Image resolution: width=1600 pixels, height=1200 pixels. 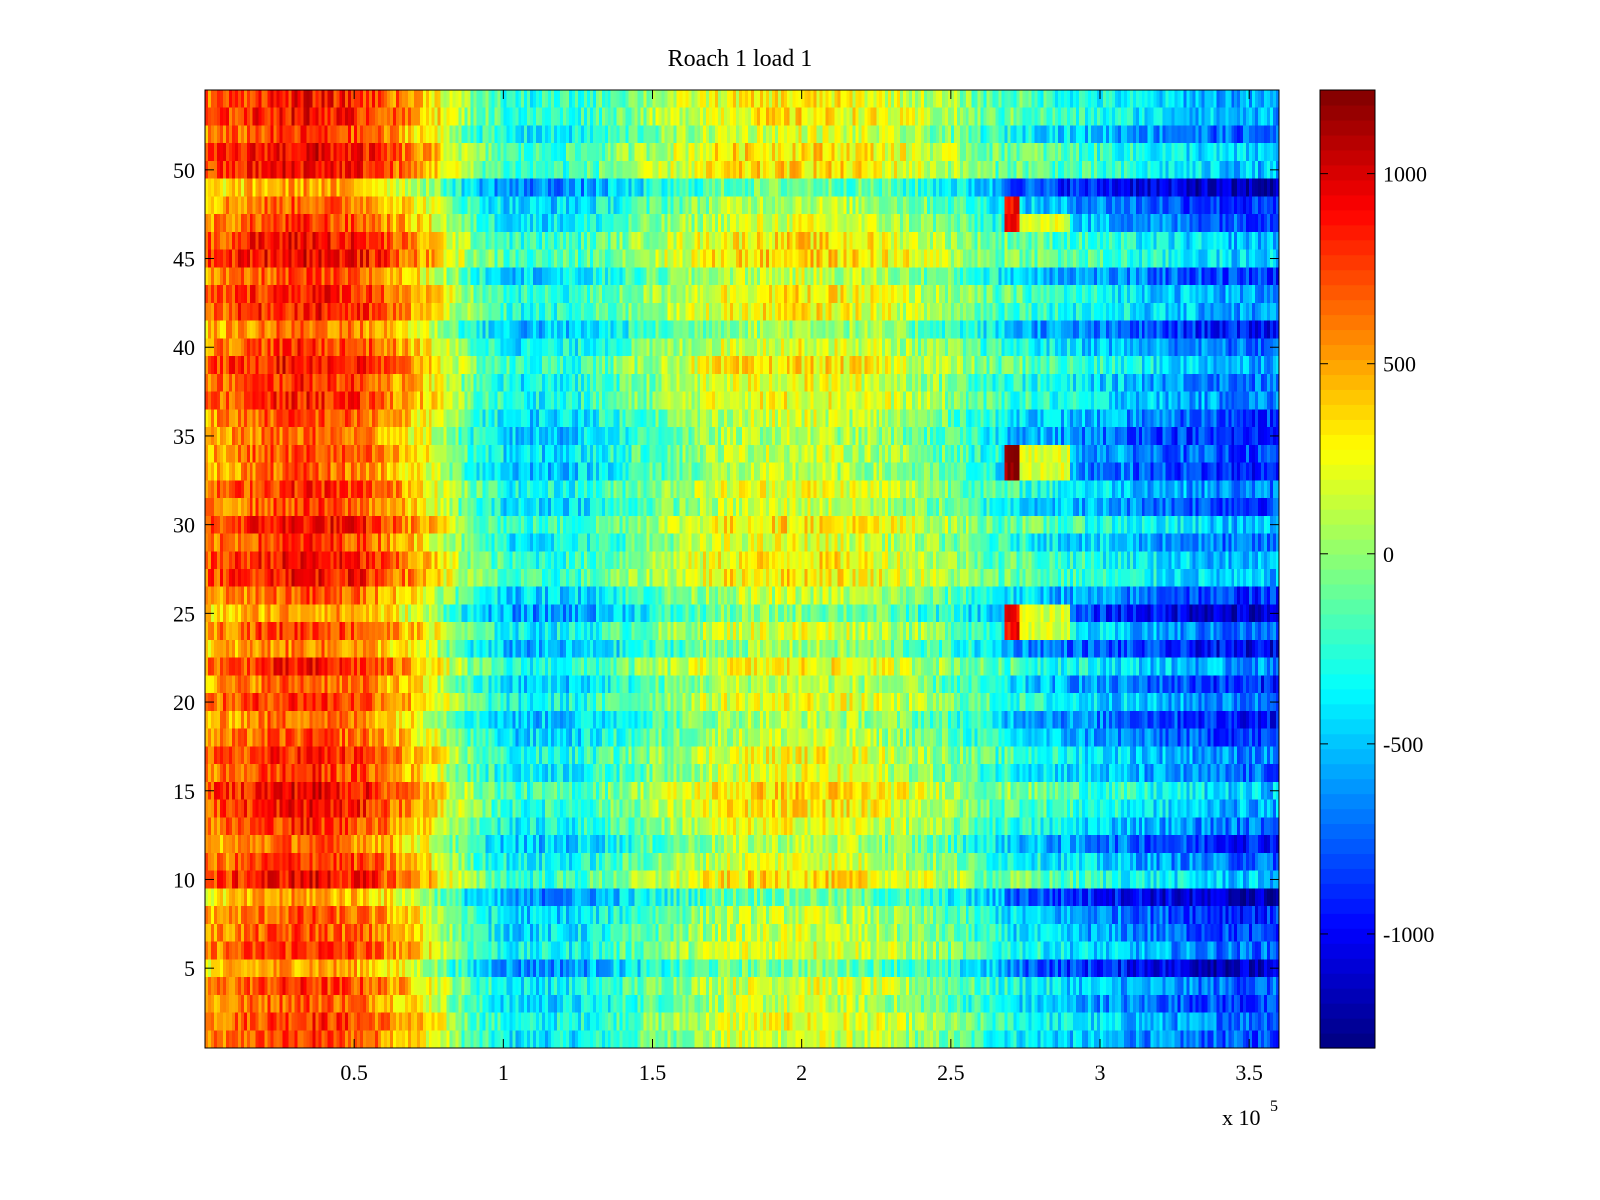 I want to click on x-tick-label: 2.5, so click(x=951, y=1072).